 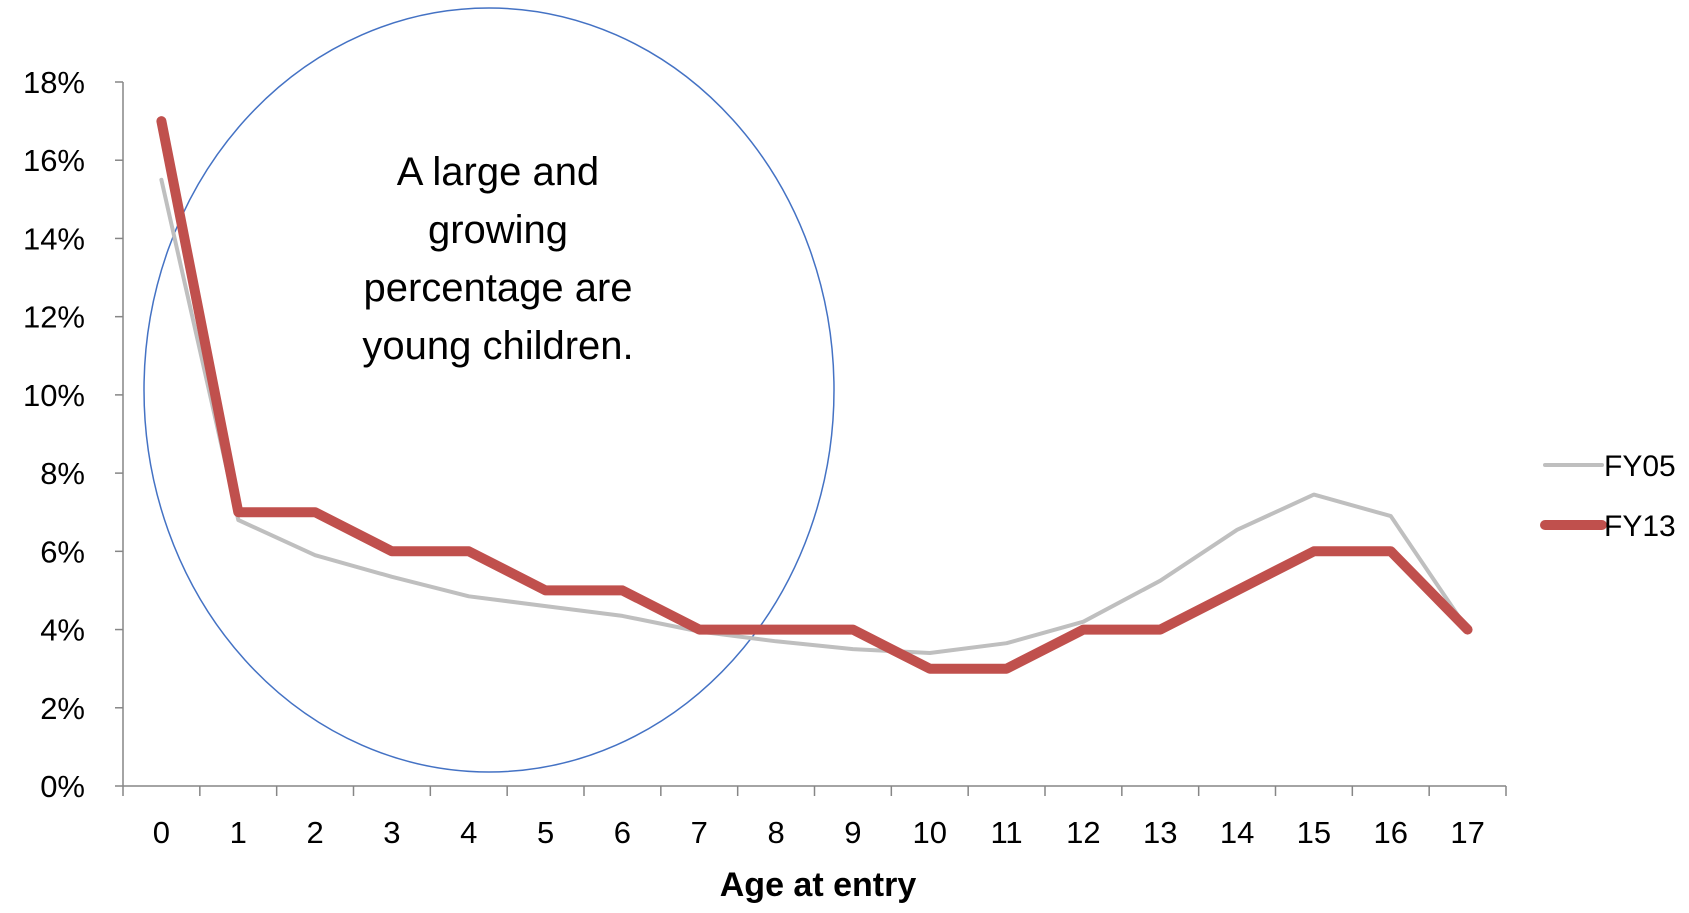 What do you see at coordinates (54, 82) in the screenshot?
I see `y-tick-label: 18%` at bounding box center [54, 82].